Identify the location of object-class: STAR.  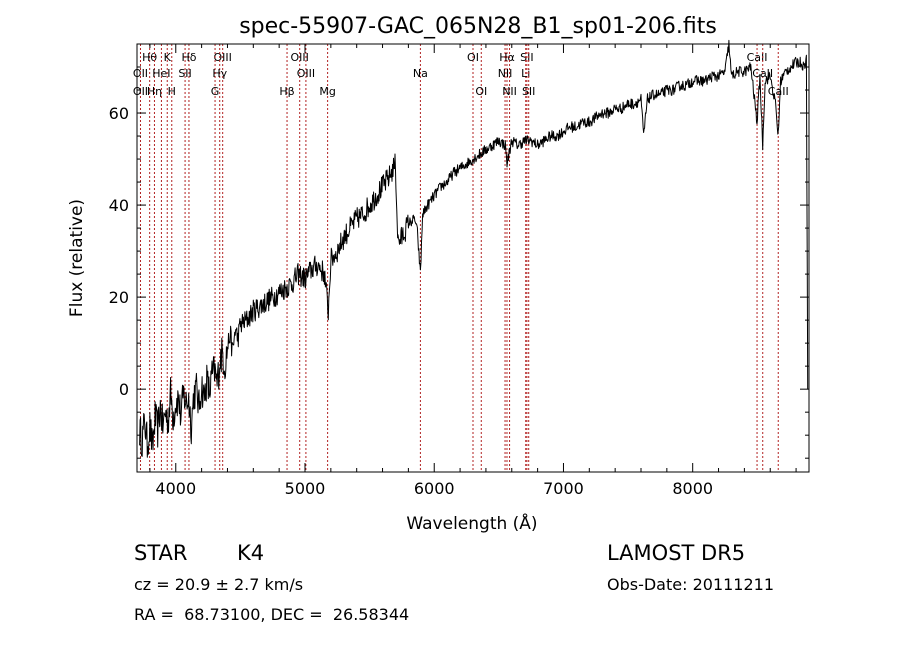
(161, 553).